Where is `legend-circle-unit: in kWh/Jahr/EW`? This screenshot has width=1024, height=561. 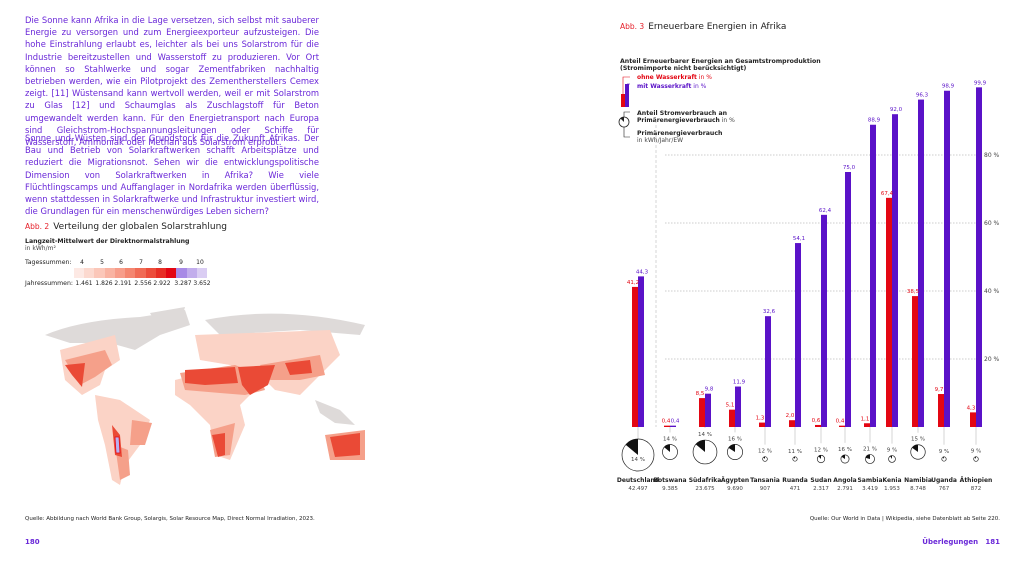 legend-circle-unit: in kWh/Jahr/EW is located at coordinates (660, 140).